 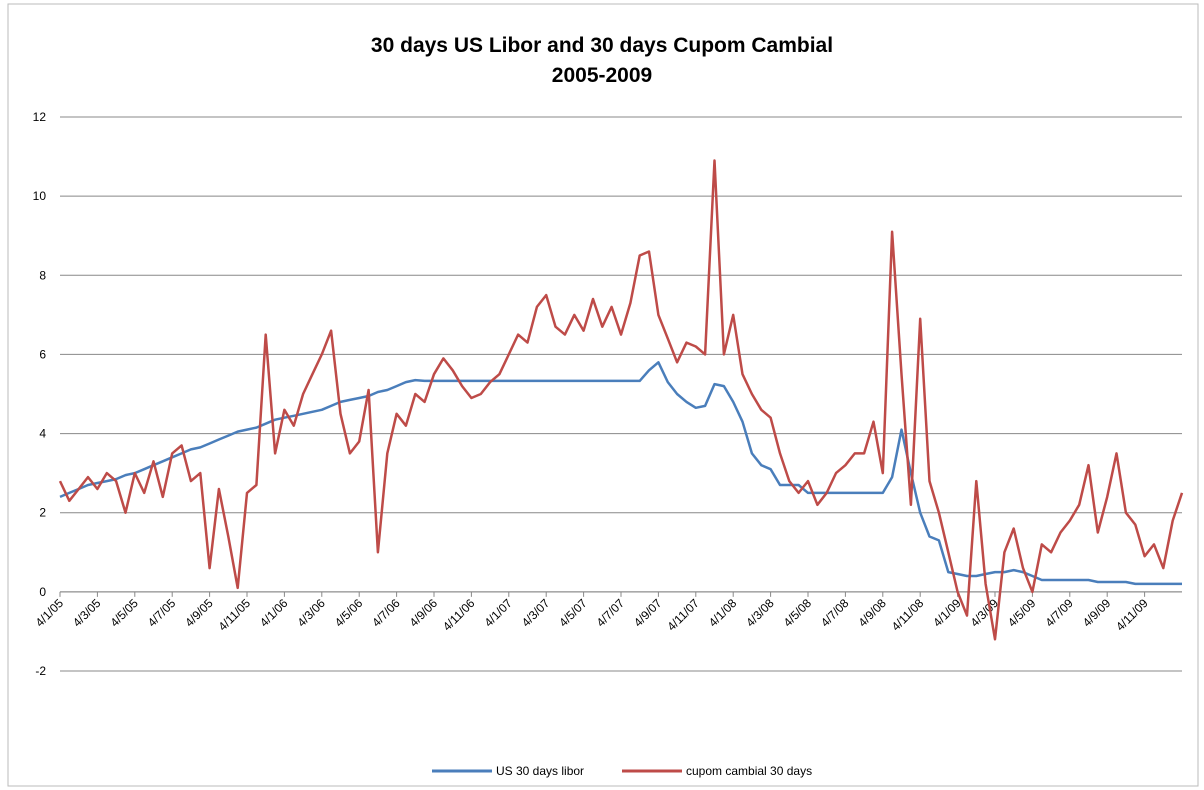 I want to click on x-tick-label: 4/7/09, so click(x=1059, y=613).